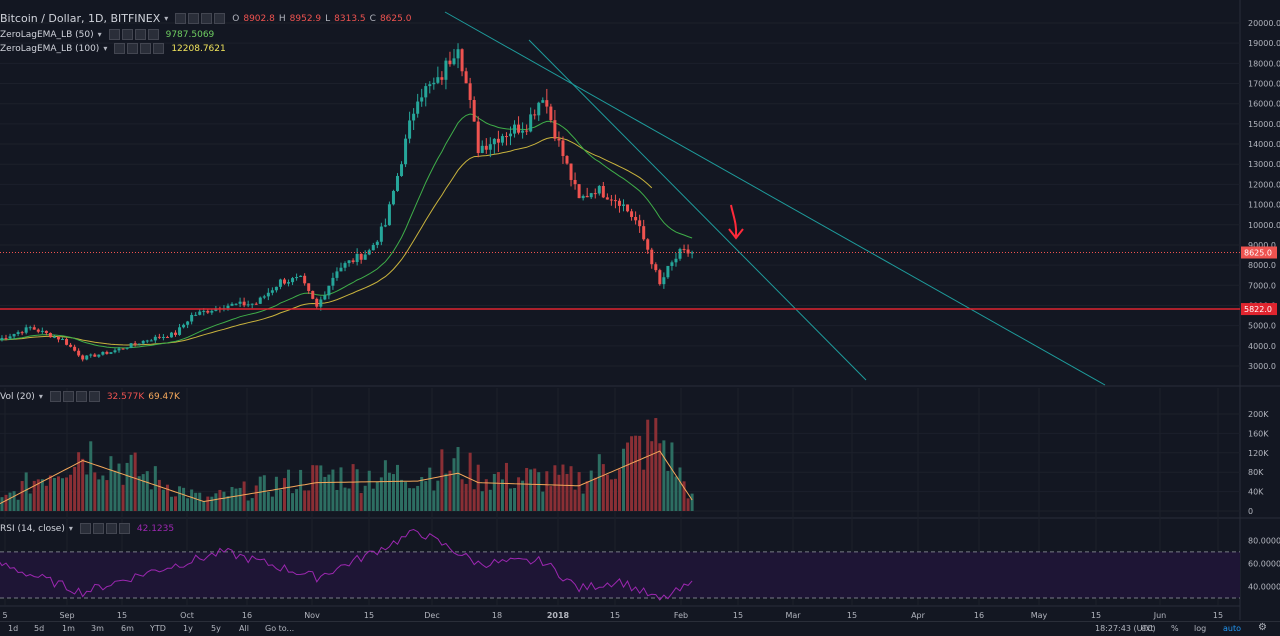 The image size is (1280, 636). Describe the element at coordinates (734, 220) in the screenshot. I see `annotation-arrow` at that location.